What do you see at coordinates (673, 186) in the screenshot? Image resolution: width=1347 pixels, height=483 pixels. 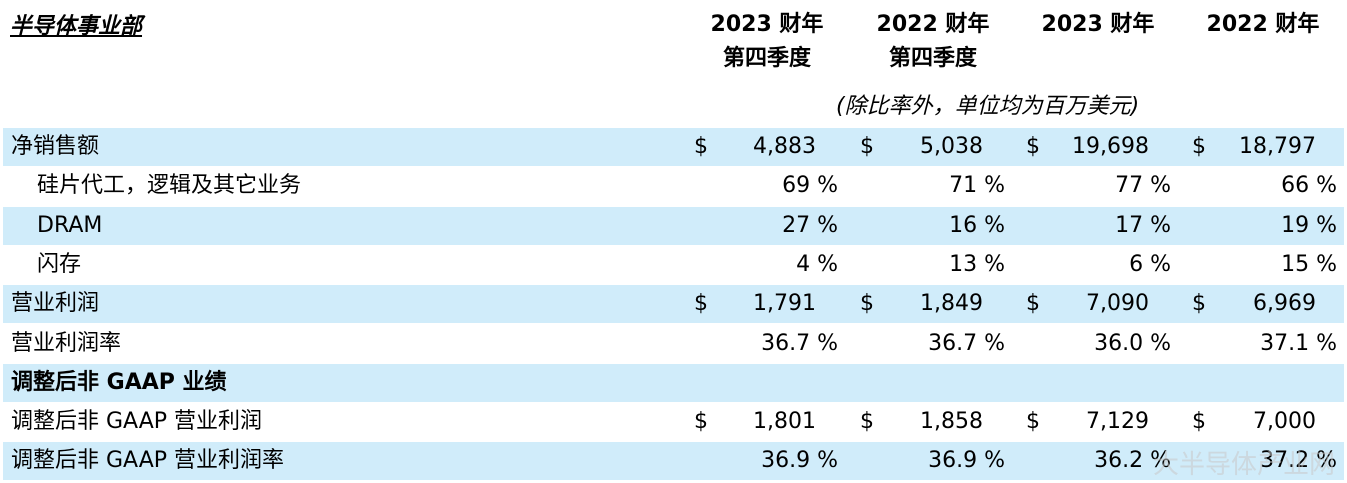 I see `table-row: 硅片代工，逻辑及其它业务 69 % 71 % 77 % 66 %` at bounding box center [673, 186].